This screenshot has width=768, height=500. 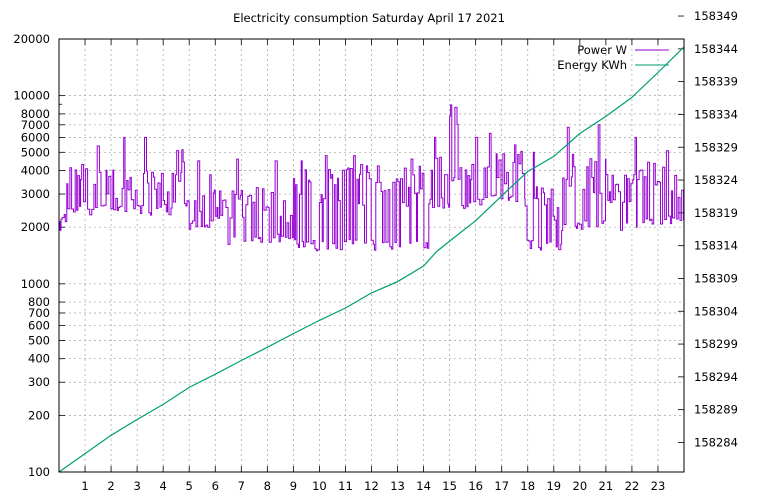 I want to click on x-tick-label: 3, so click(x=136, y=486).